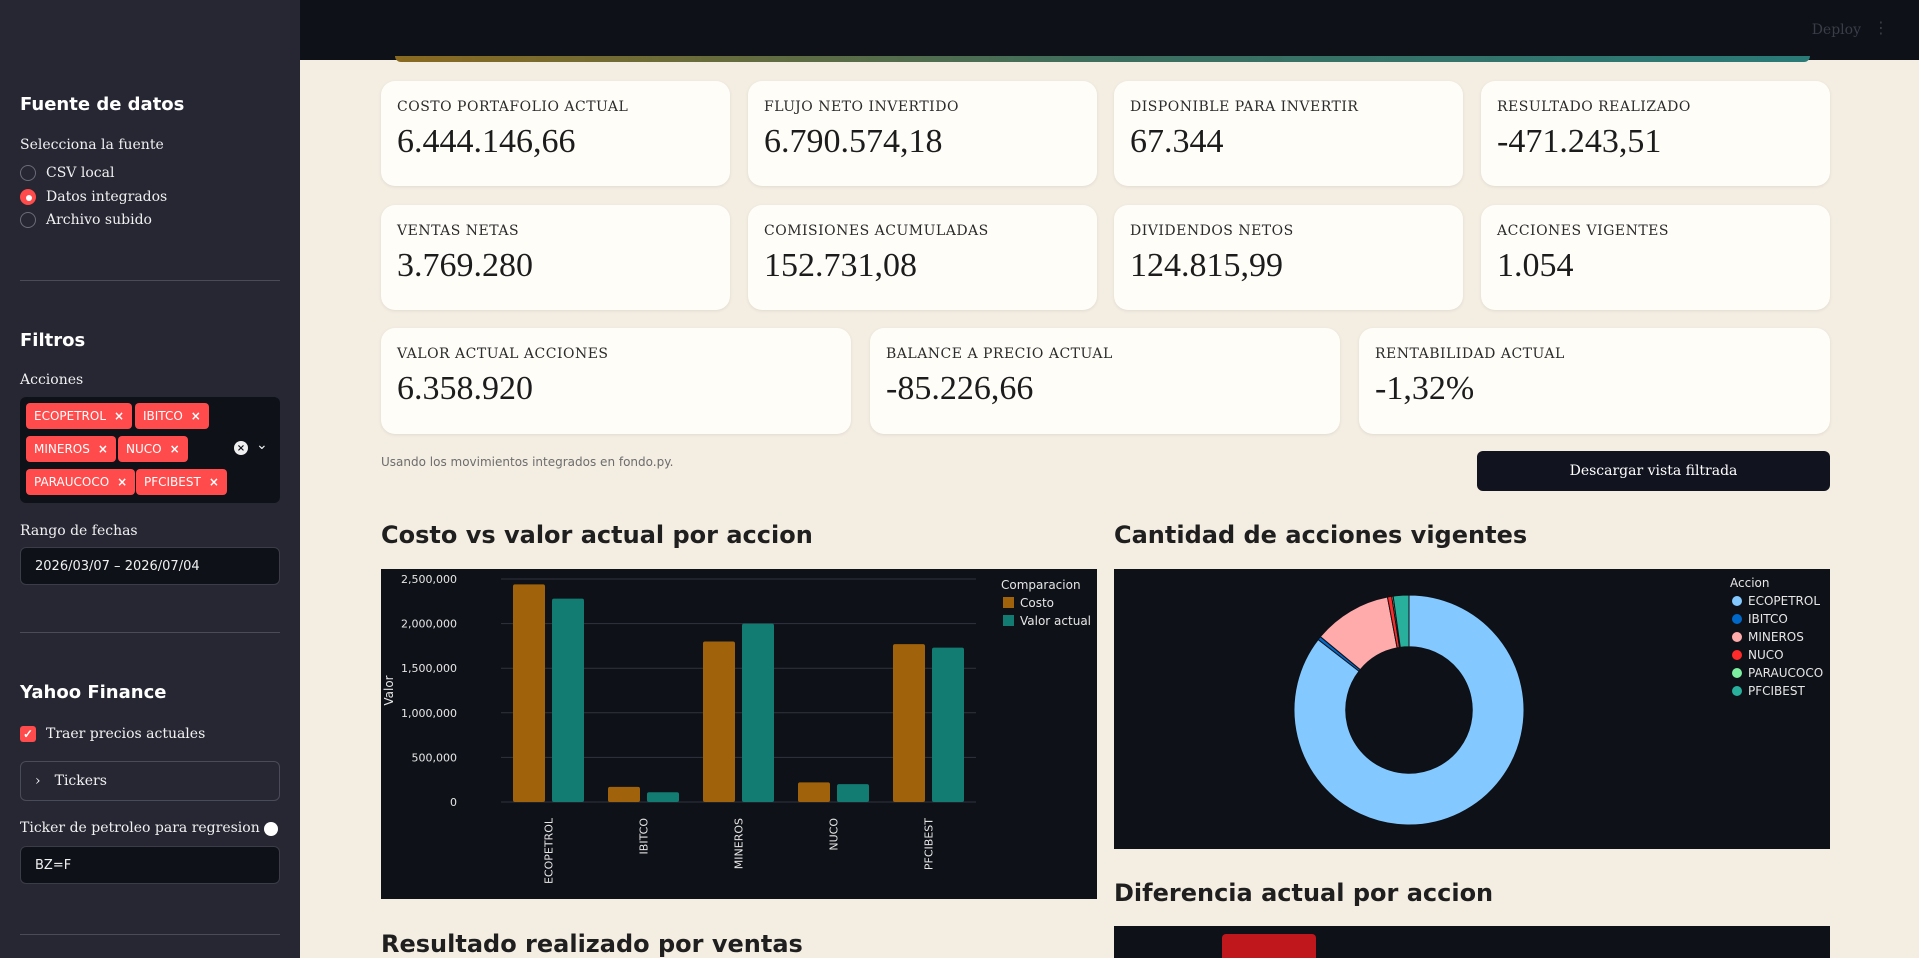 The image size is (1919, 958). I want to click on metric-card-resultado-realizado: RESULTADO REALIZADO -471.243,51, so click(1655, 133).